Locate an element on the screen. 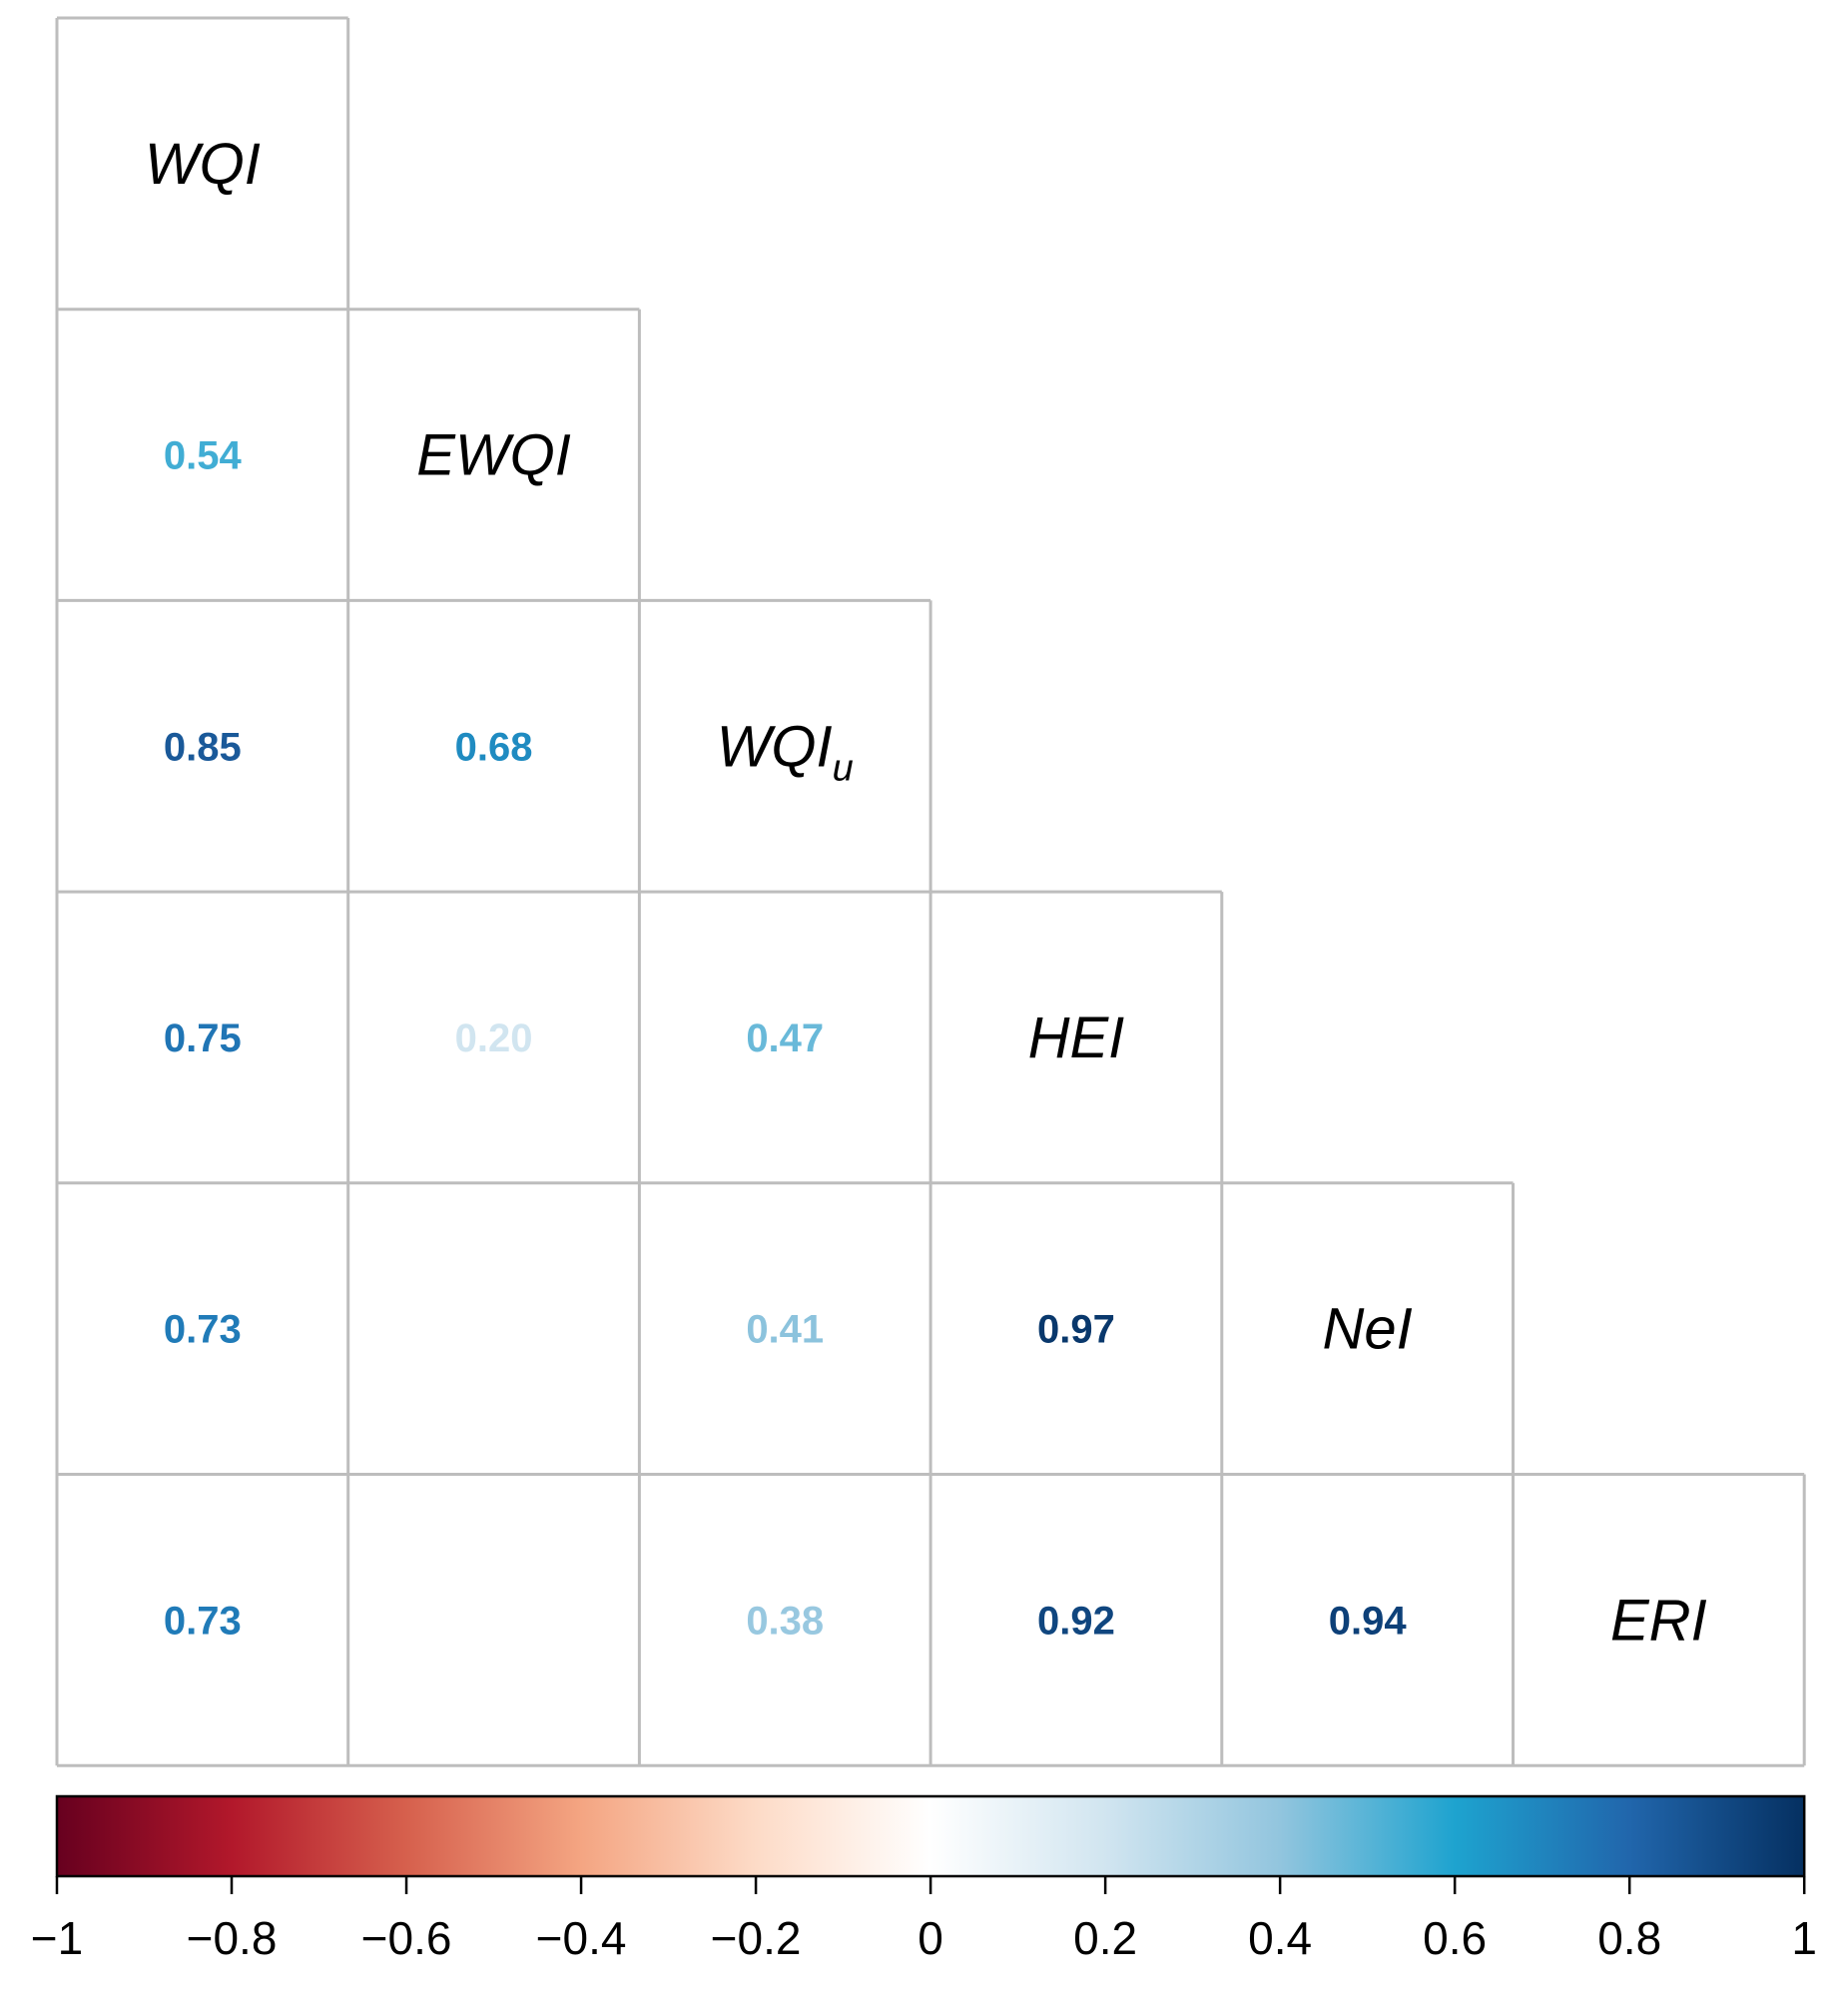 The image size is (1848, 2016). variable-label-base: ERI is located at coordinates (1658, 1621).